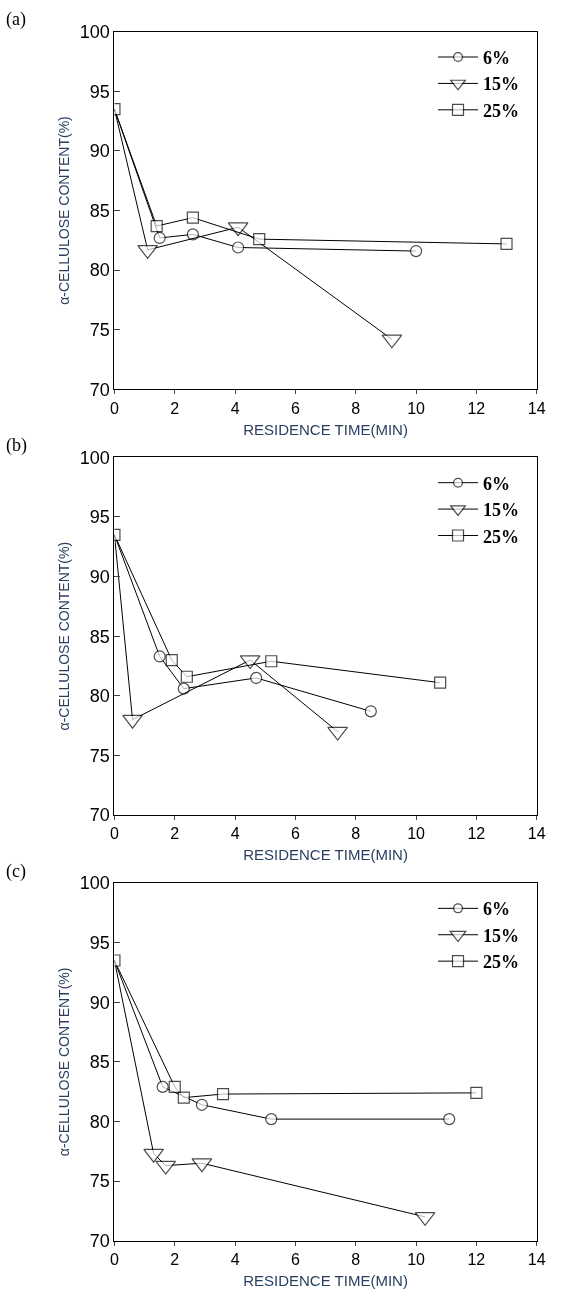 This screenshot has height=1297, width=575. What do you see at coordinates (16, 871) in the screenshot?
I see `chart-title: (c)` at bounding box center [16, 871].